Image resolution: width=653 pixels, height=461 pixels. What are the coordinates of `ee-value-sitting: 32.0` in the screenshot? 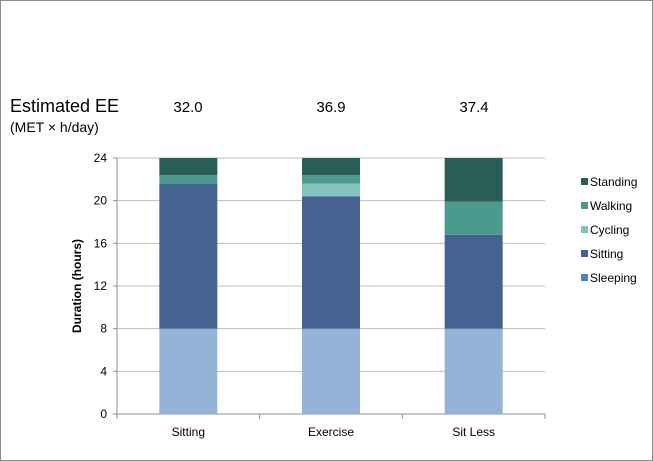 It's located at (188, 107).